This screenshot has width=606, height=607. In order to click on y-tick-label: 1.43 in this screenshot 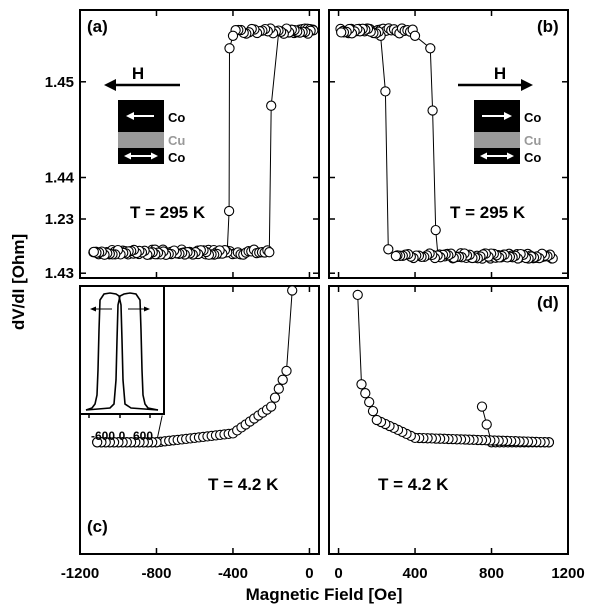, I will do `click(59, 273)`.